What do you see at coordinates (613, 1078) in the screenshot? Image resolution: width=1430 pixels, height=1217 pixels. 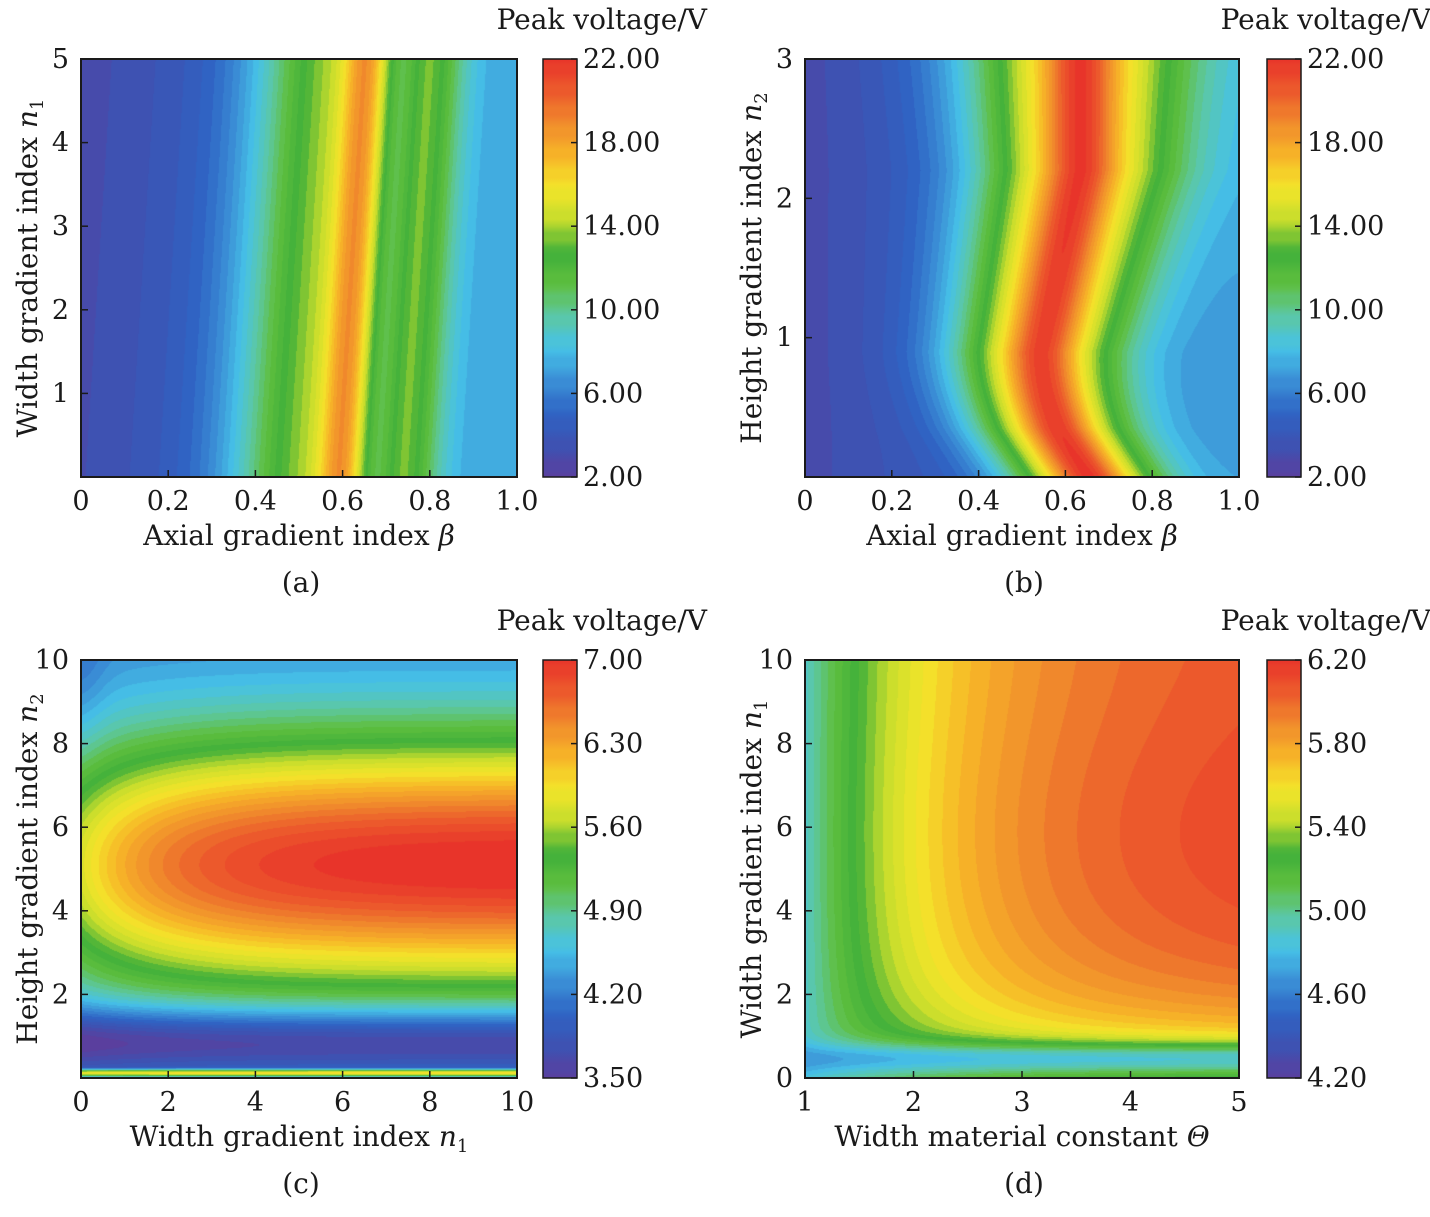 I see `colorbar-tick-label: 3.50` at bounding box center [613, 1078].